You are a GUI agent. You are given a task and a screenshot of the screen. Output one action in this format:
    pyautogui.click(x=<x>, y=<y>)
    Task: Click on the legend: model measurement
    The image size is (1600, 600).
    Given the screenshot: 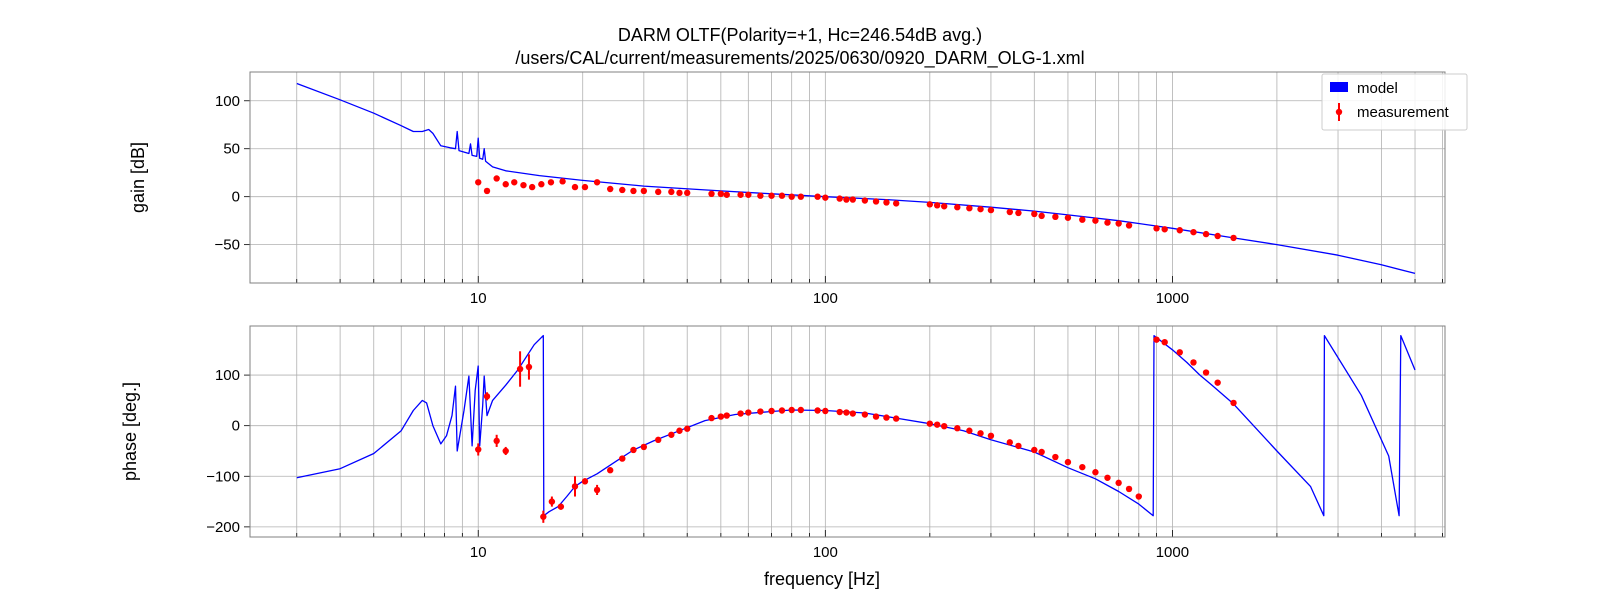 What is the action you would take?
    pyautogui.click(x=1394, y=102)
    